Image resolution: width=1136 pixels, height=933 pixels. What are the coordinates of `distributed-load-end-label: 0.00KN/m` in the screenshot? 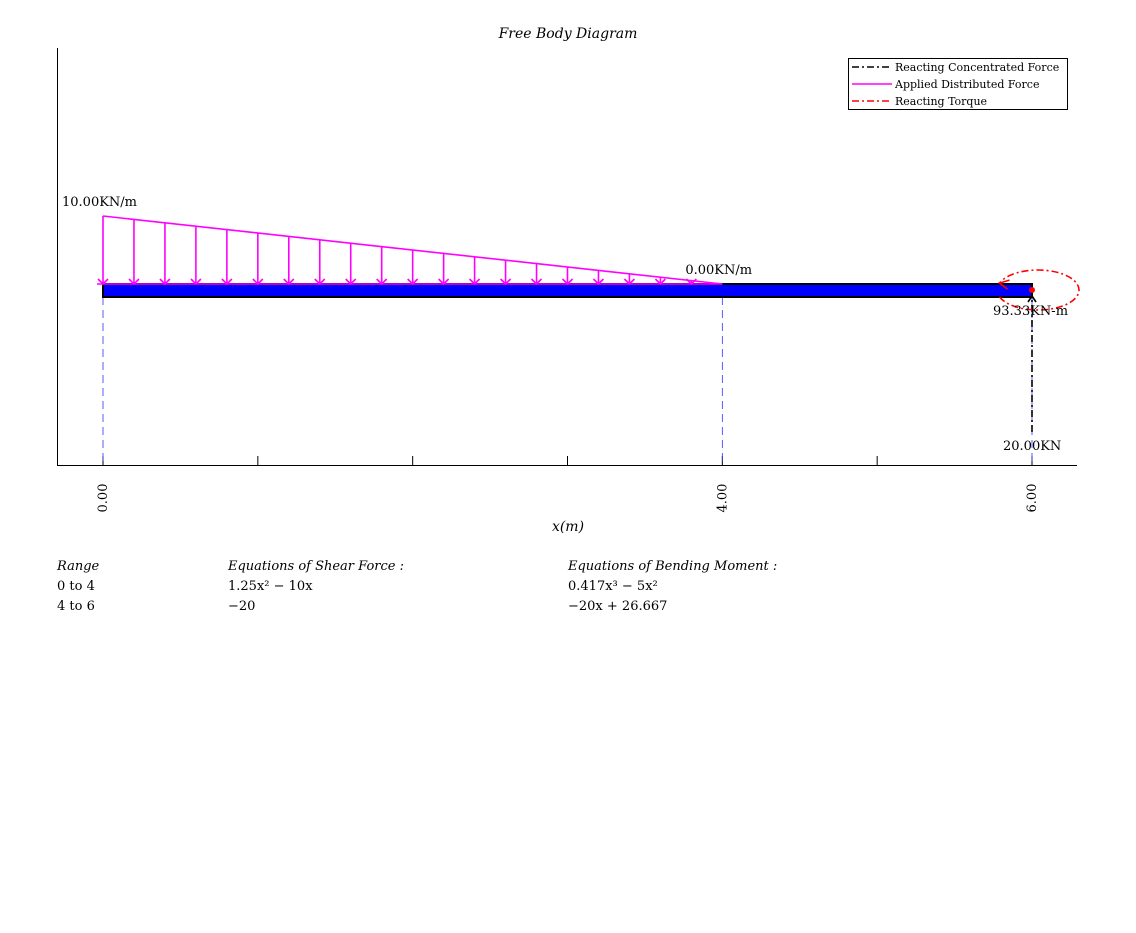 It's located at (718, 270).